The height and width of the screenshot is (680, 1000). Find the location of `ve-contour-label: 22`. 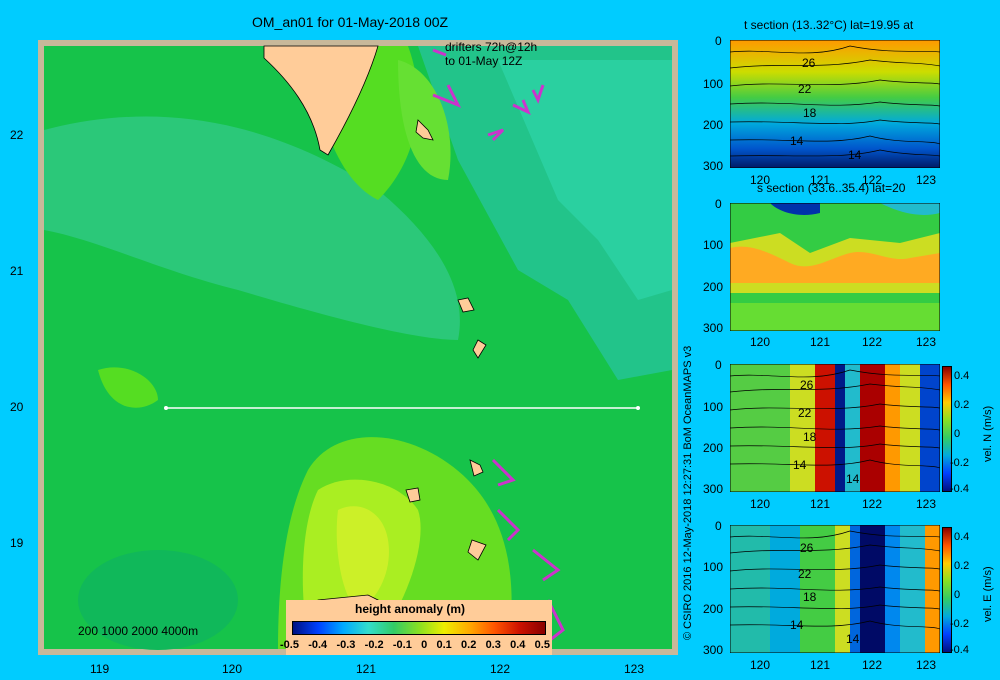

ve-contour-label: 22 is located at coordinates (805, 574).